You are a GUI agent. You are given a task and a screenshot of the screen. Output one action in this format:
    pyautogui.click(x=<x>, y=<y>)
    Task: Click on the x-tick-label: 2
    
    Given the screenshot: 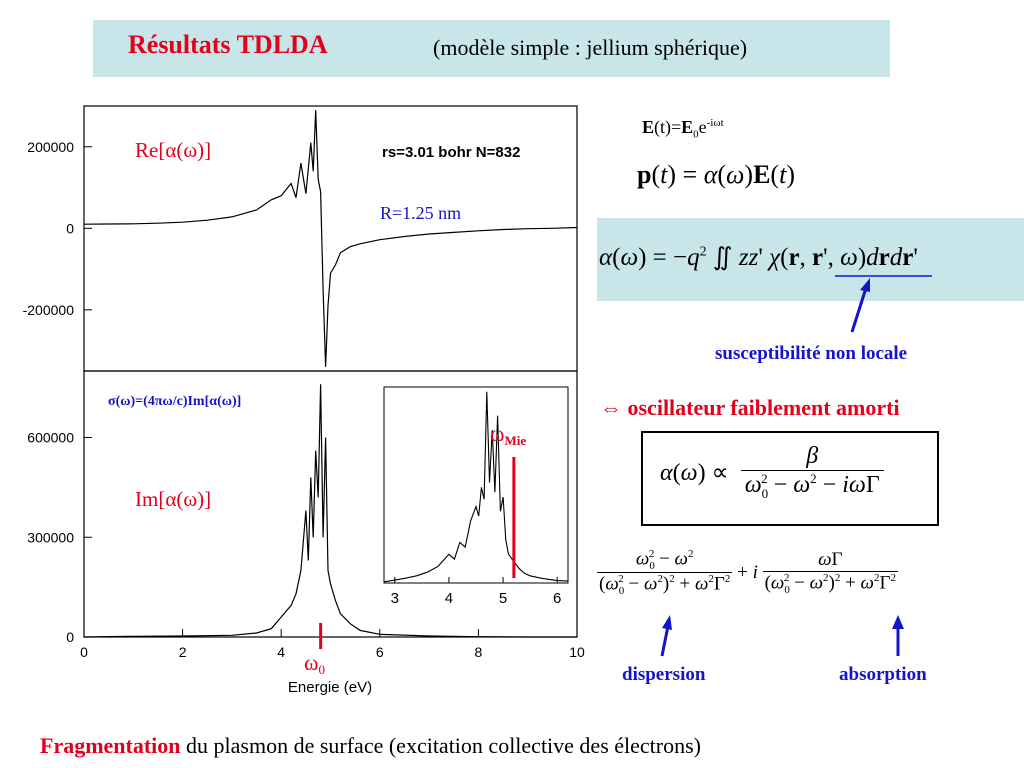 What is the action you would take?
    pyautogui.click(x=183, y=652)
    